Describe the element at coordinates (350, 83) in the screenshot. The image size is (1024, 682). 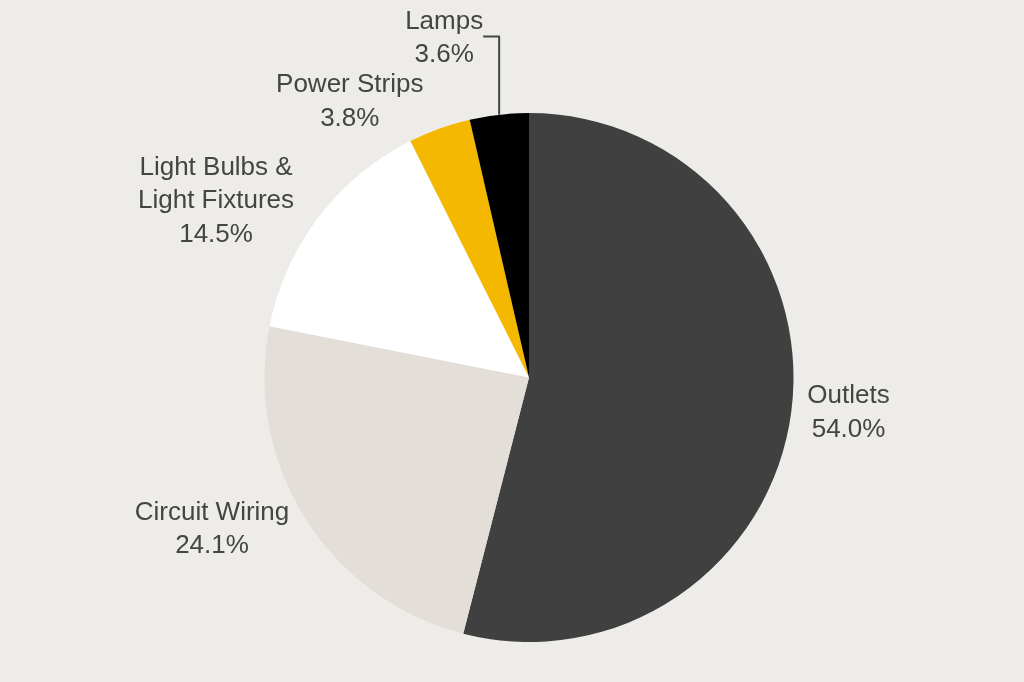
I see `slice-label: Power Strips` at that location.